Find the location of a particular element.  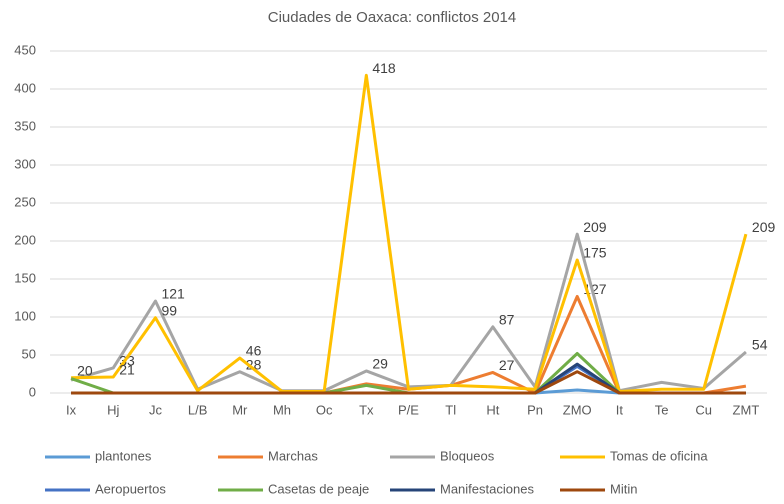

y-tick-label: 300 is located at coordinates (25, 163).